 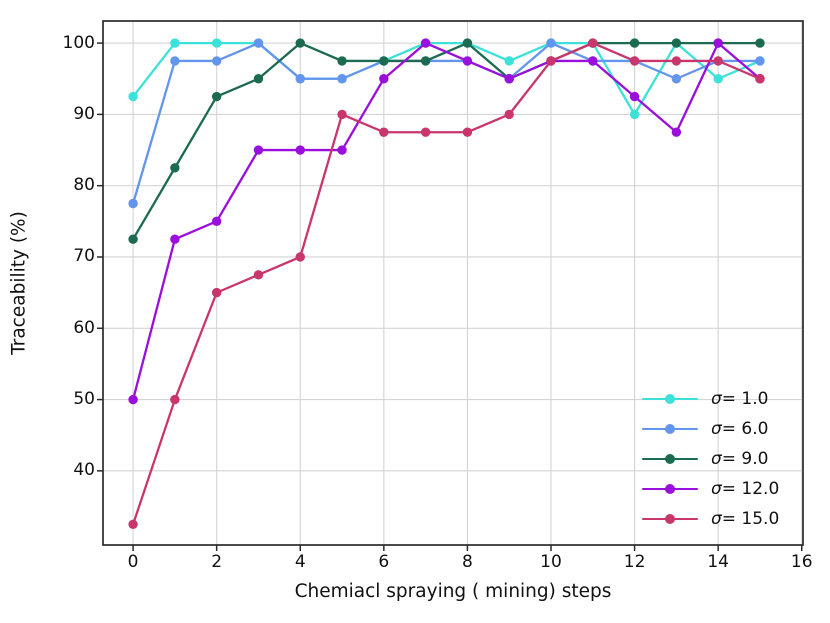 I want to click on legend-label: σ= 9.0, so click(x=740, y=459).